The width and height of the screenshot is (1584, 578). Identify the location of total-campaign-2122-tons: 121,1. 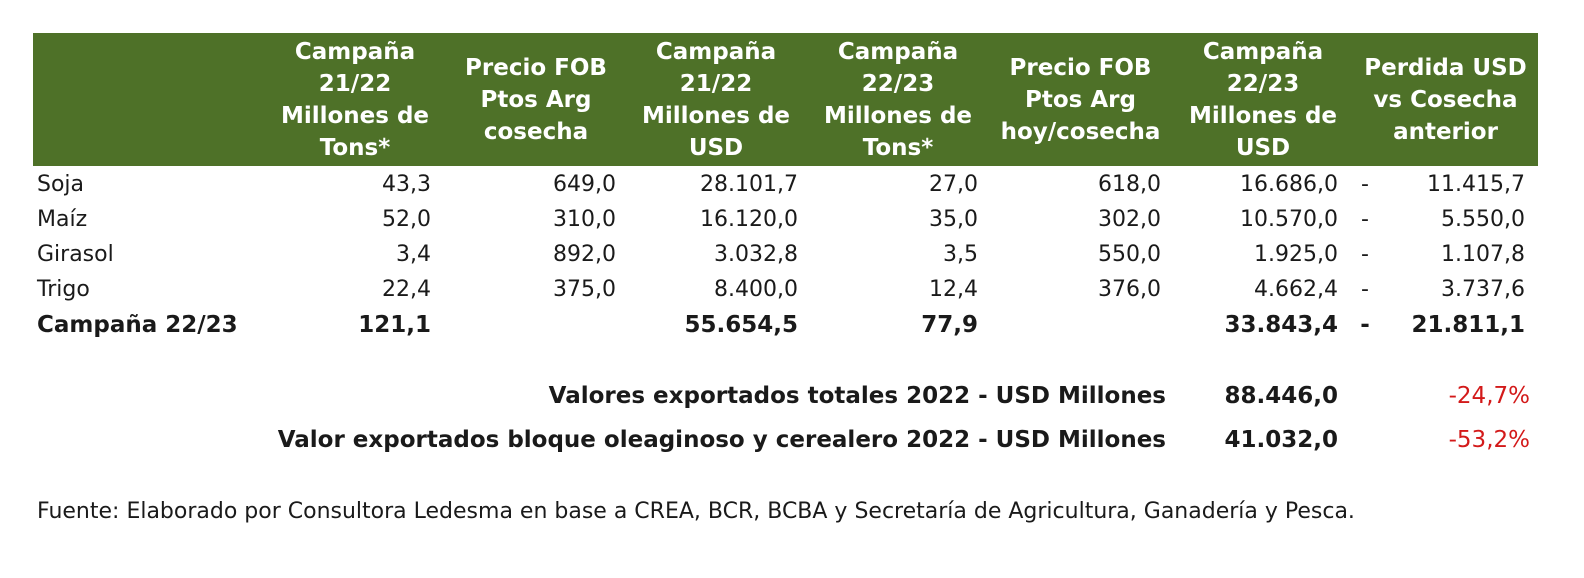
(394, 325).